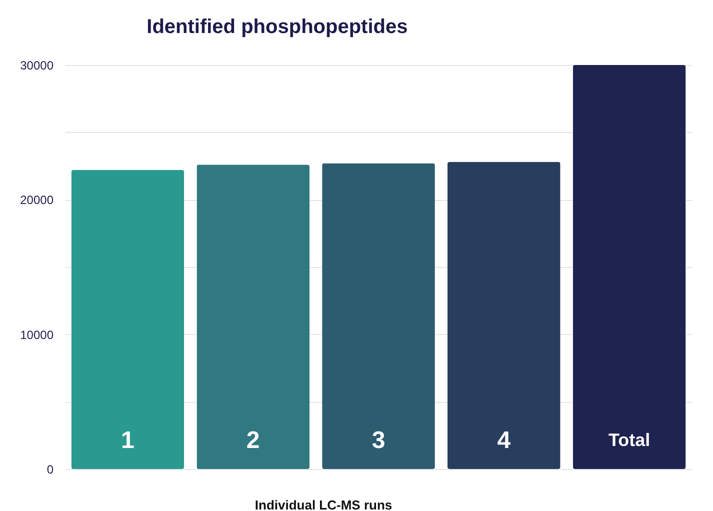 The width and height of the screenshot is (713, 511). What do you see at coordinates (323, 504) in the screenshot?
I see `x-axis-title: Individual LC-MS runs` at bounding box center [323, 504].